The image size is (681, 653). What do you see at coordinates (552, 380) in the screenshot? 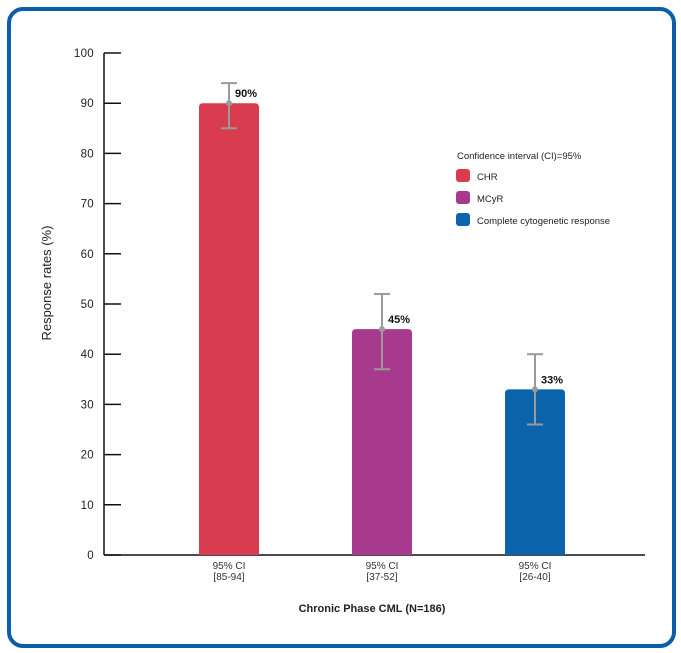
I see `data-label: 33%` at bounding box center [552, 380].